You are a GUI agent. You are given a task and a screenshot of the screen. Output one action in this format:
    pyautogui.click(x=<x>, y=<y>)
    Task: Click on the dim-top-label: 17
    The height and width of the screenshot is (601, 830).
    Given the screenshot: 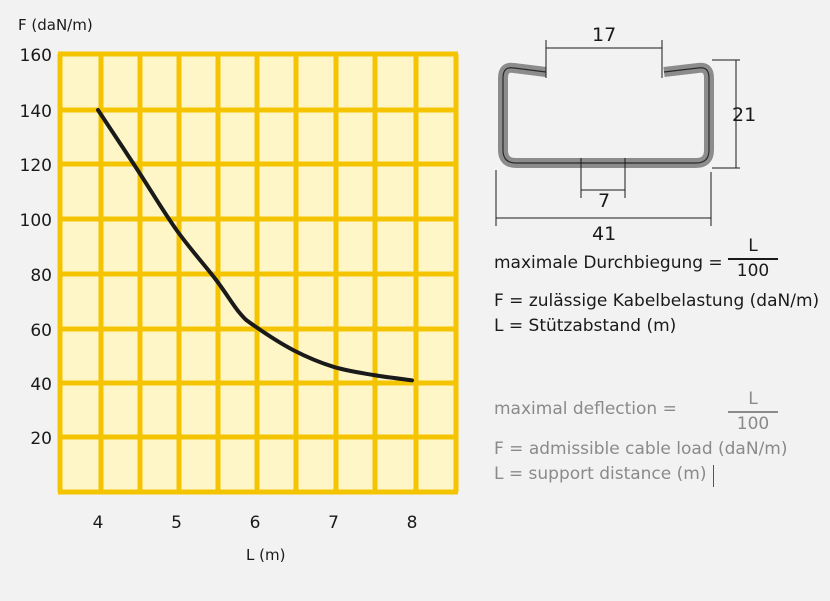 What is the action you would take?
    pyautogui.click(x=604, y=35)
    